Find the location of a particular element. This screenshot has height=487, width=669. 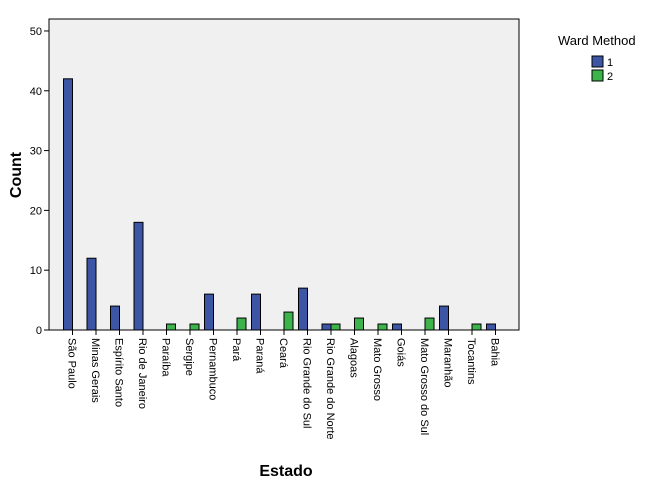

x-tick-label: Alagoas is located at coordinates (354, 358).